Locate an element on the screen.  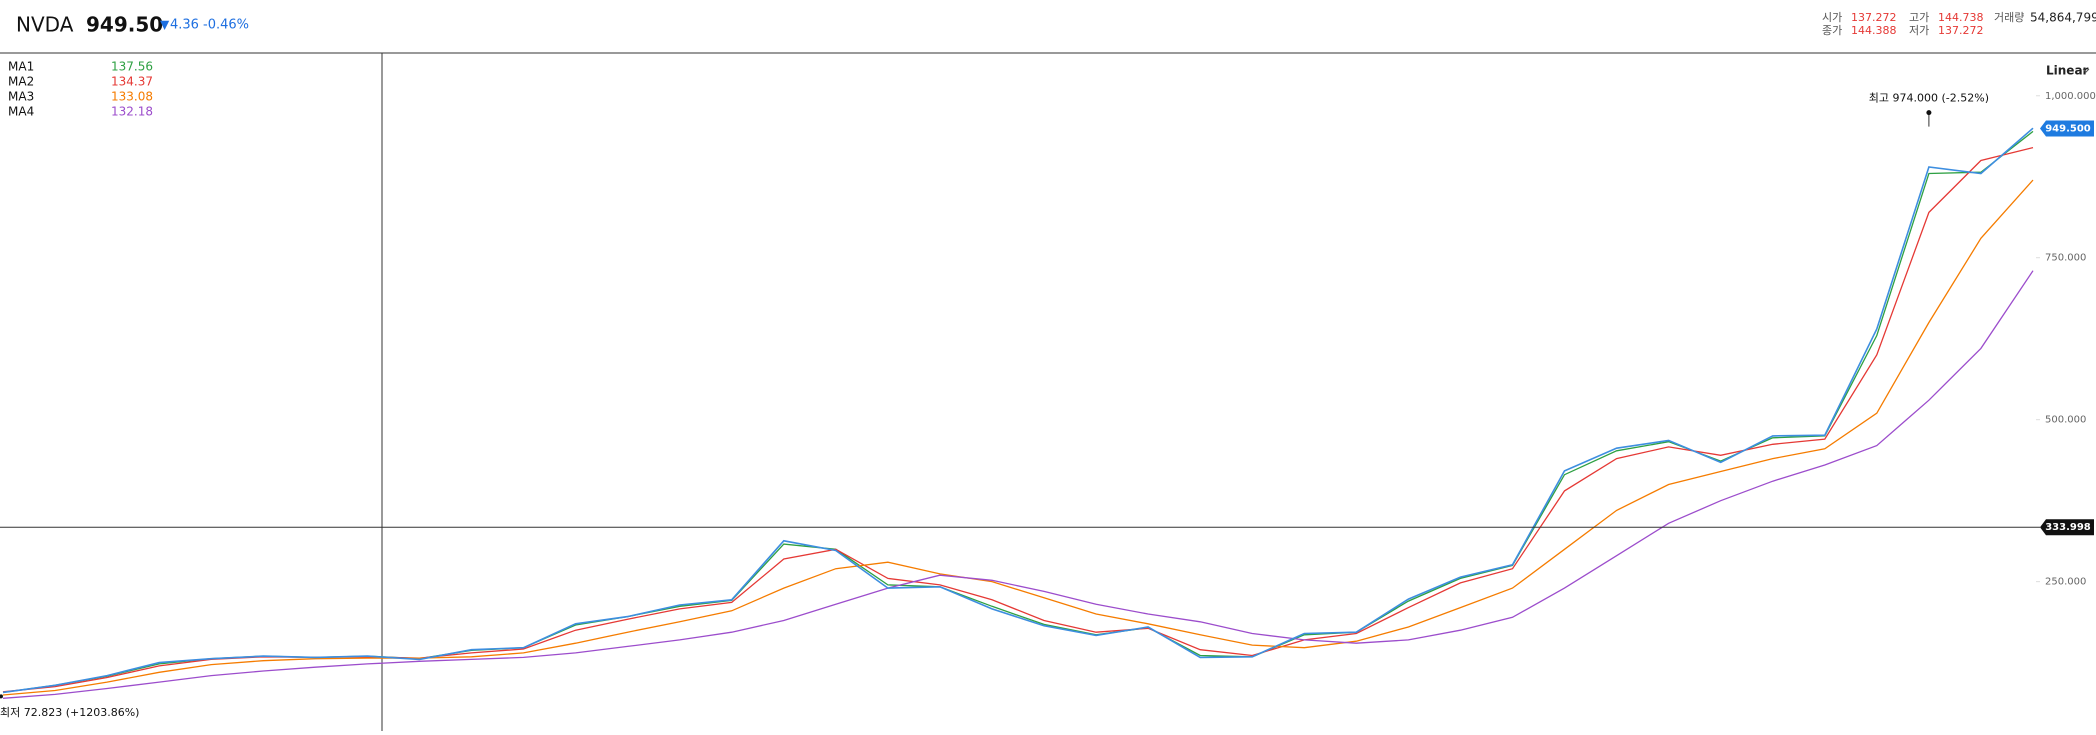
legend-name: MA2 is located at coordinates (21, 82).